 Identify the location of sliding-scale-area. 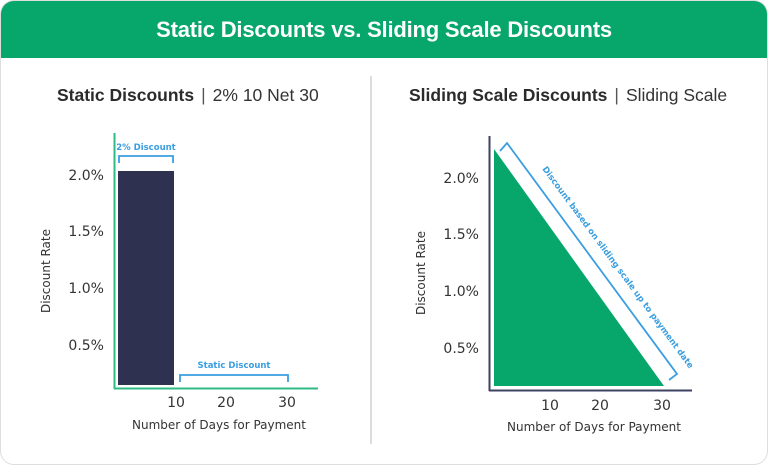
(579, 267).